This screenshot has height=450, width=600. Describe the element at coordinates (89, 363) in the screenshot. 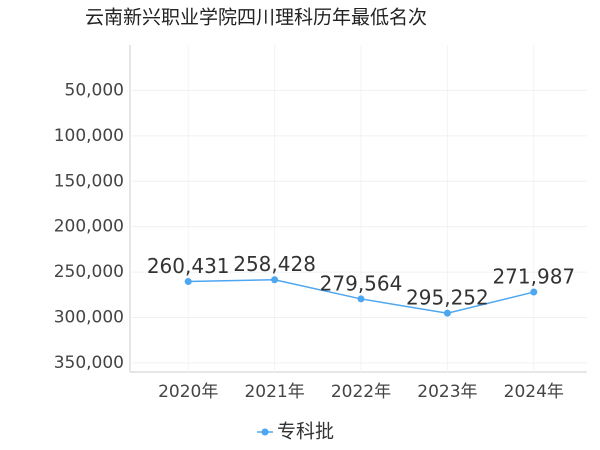

I see `y-tick-label: 350,000` at that location.